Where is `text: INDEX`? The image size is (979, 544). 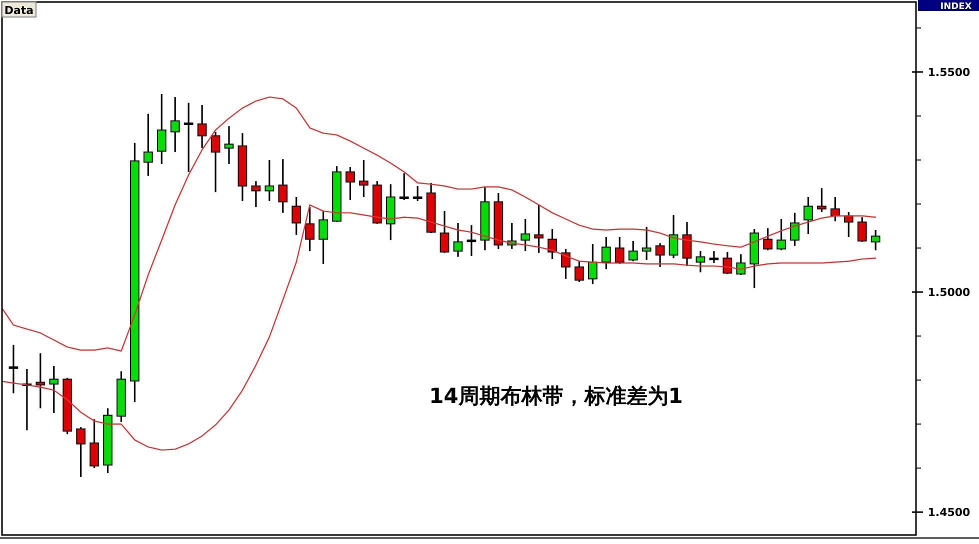
text: INDEX is located at coordinates (956, 7).